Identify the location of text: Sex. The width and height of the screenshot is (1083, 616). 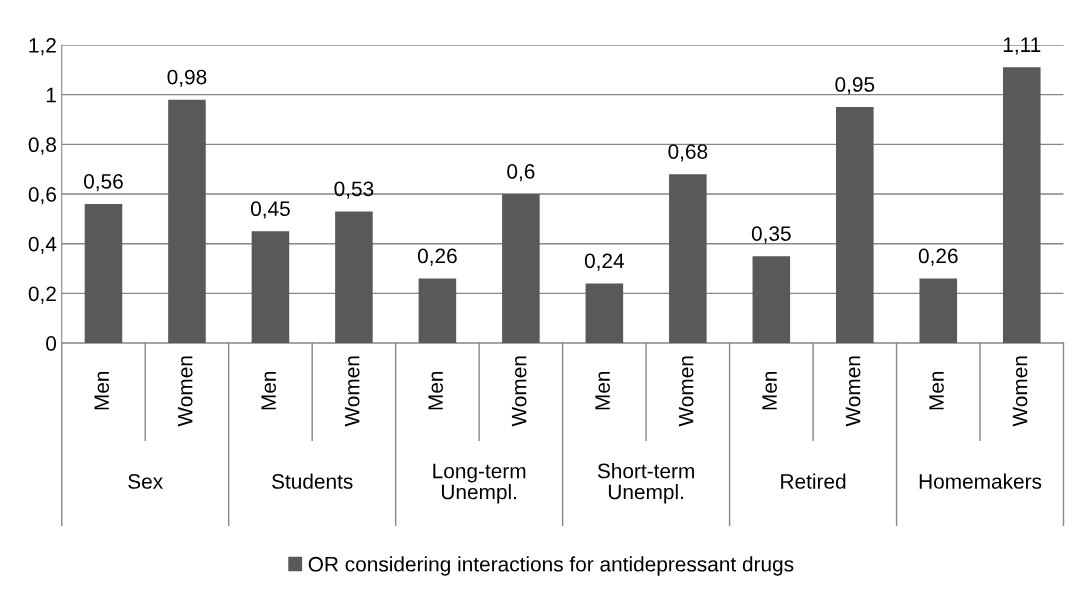
(145, 481).